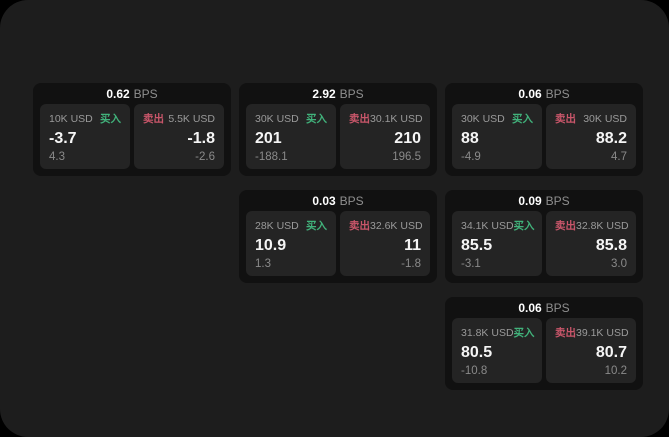  I want to click on buy-size: 34.1K USD, so click(487, 225).